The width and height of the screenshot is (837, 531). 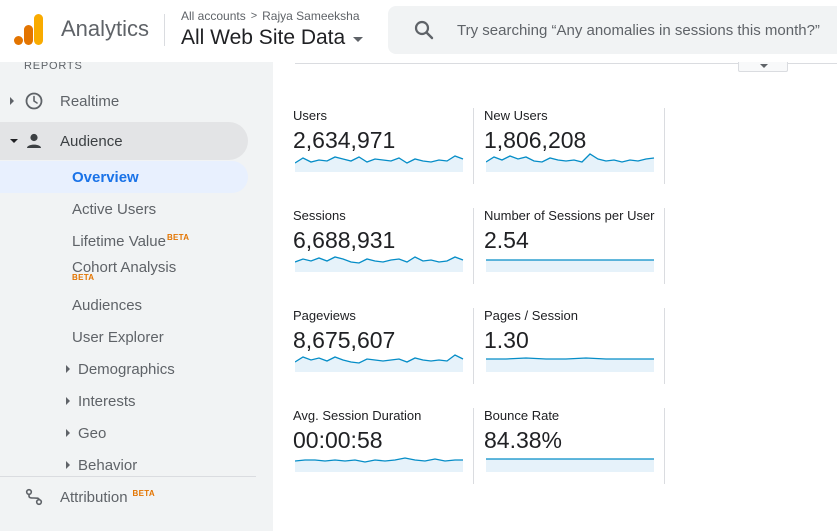 I want to click on metric-name: Number of Sessions per User, so click(x=569, y=215).